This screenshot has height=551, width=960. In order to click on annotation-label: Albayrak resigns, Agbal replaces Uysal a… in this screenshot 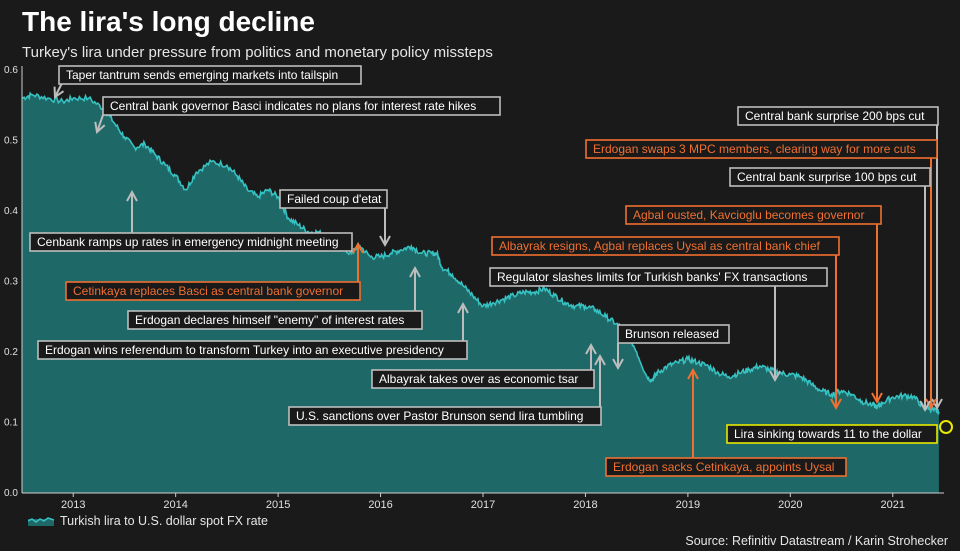, I will do `click(659, 246)`.